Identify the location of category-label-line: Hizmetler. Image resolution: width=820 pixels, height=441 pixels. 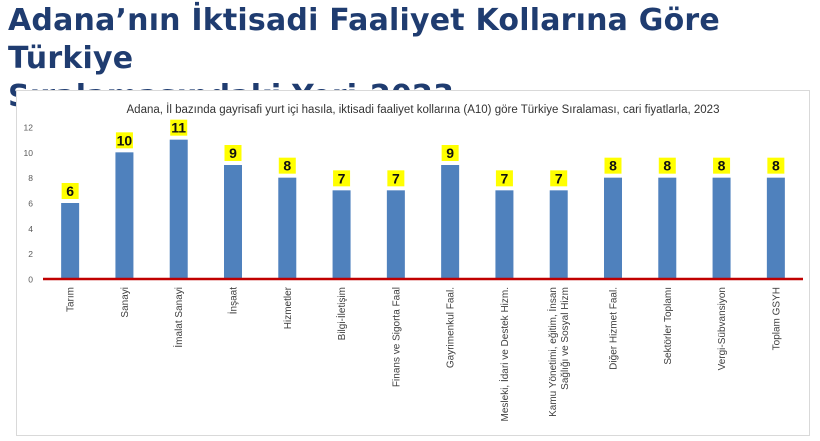
(288, 307).